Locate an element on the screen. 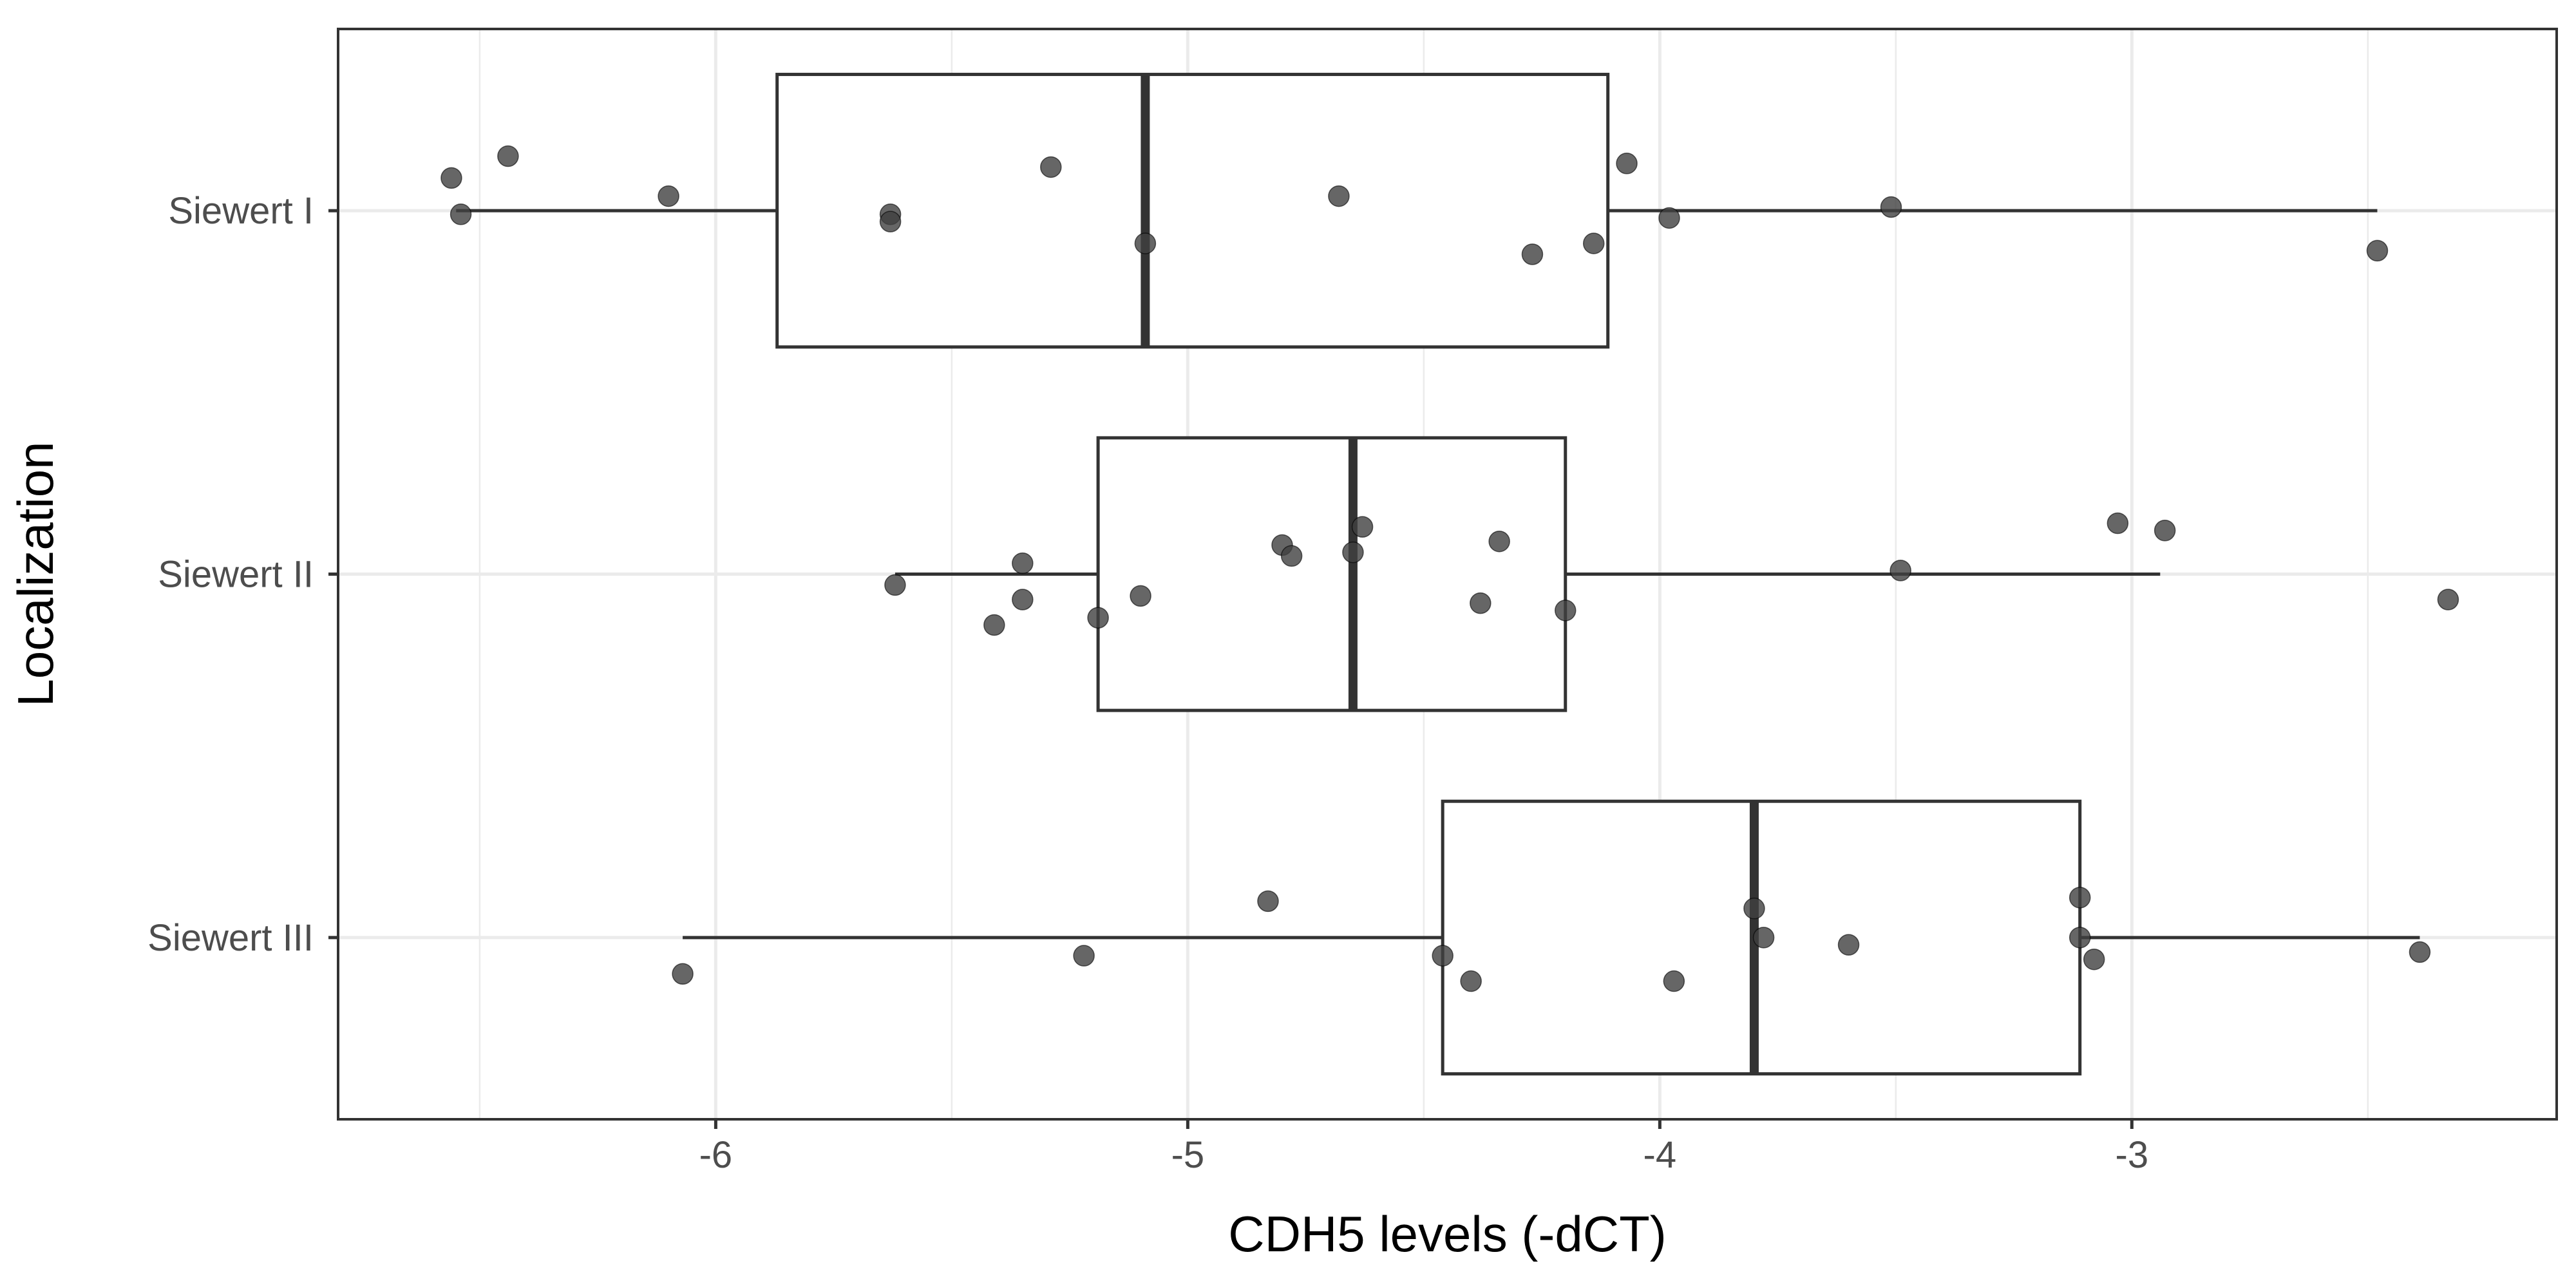  x-tick-label: -5 is located at coordinates (1188, 1155).